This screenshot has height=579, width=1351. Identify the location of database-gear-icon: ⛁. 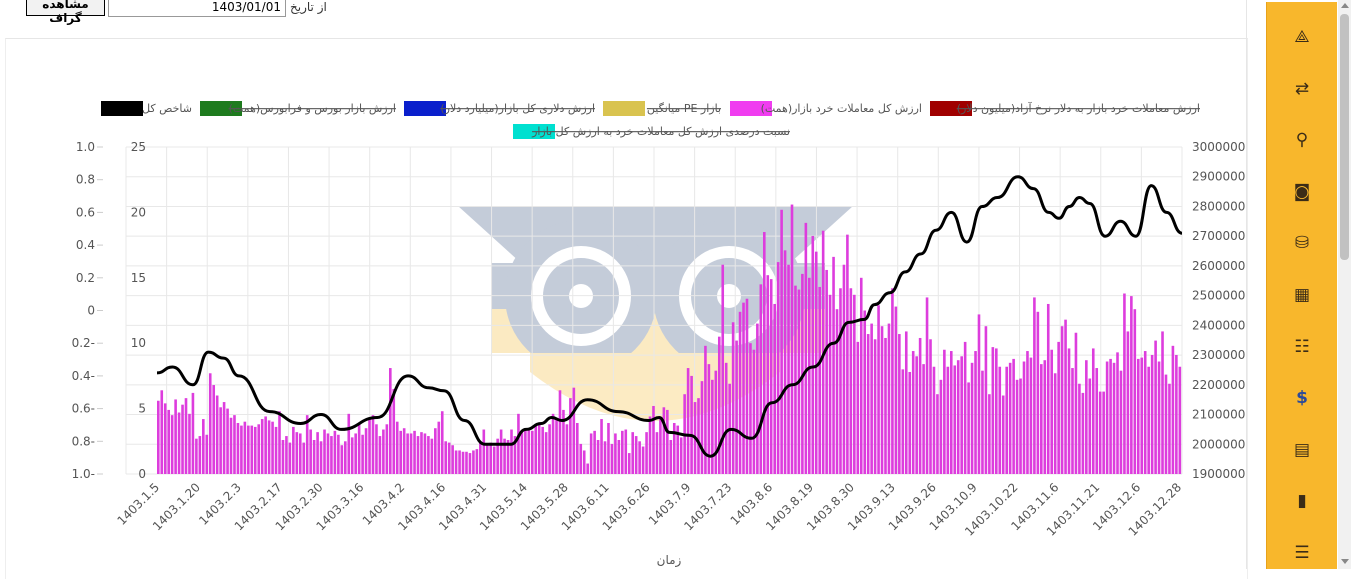
(1302, 243).